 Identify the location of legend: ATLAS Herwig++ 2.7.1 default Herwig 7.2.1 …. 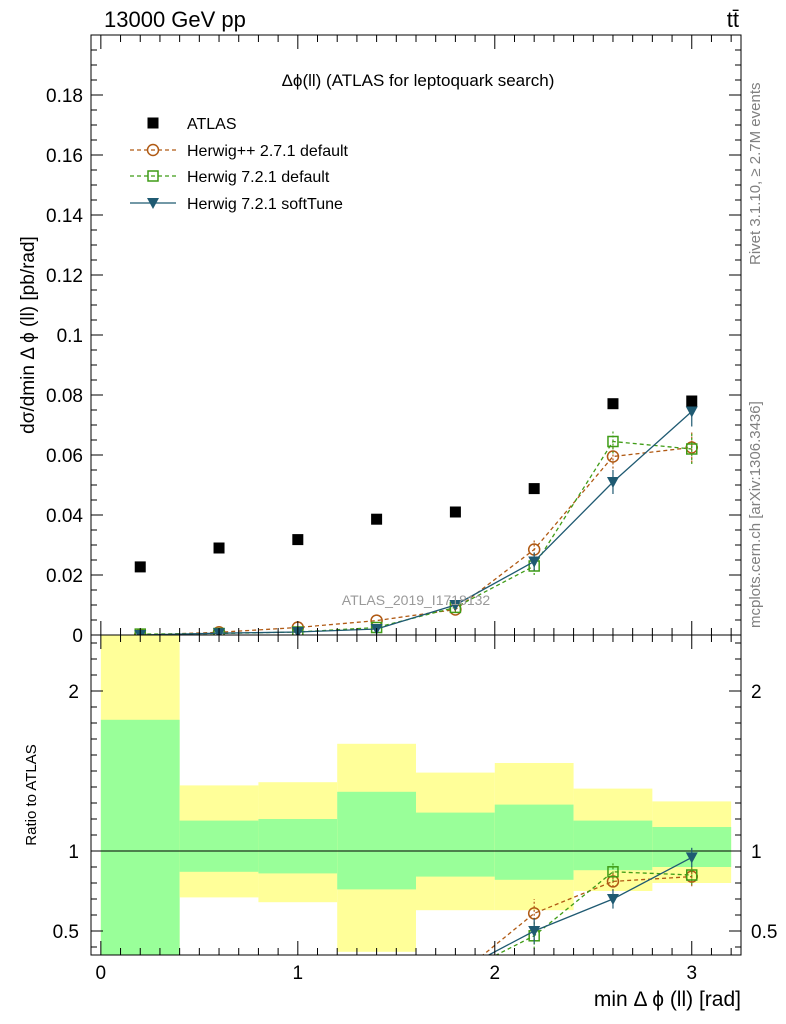
(239, 164).